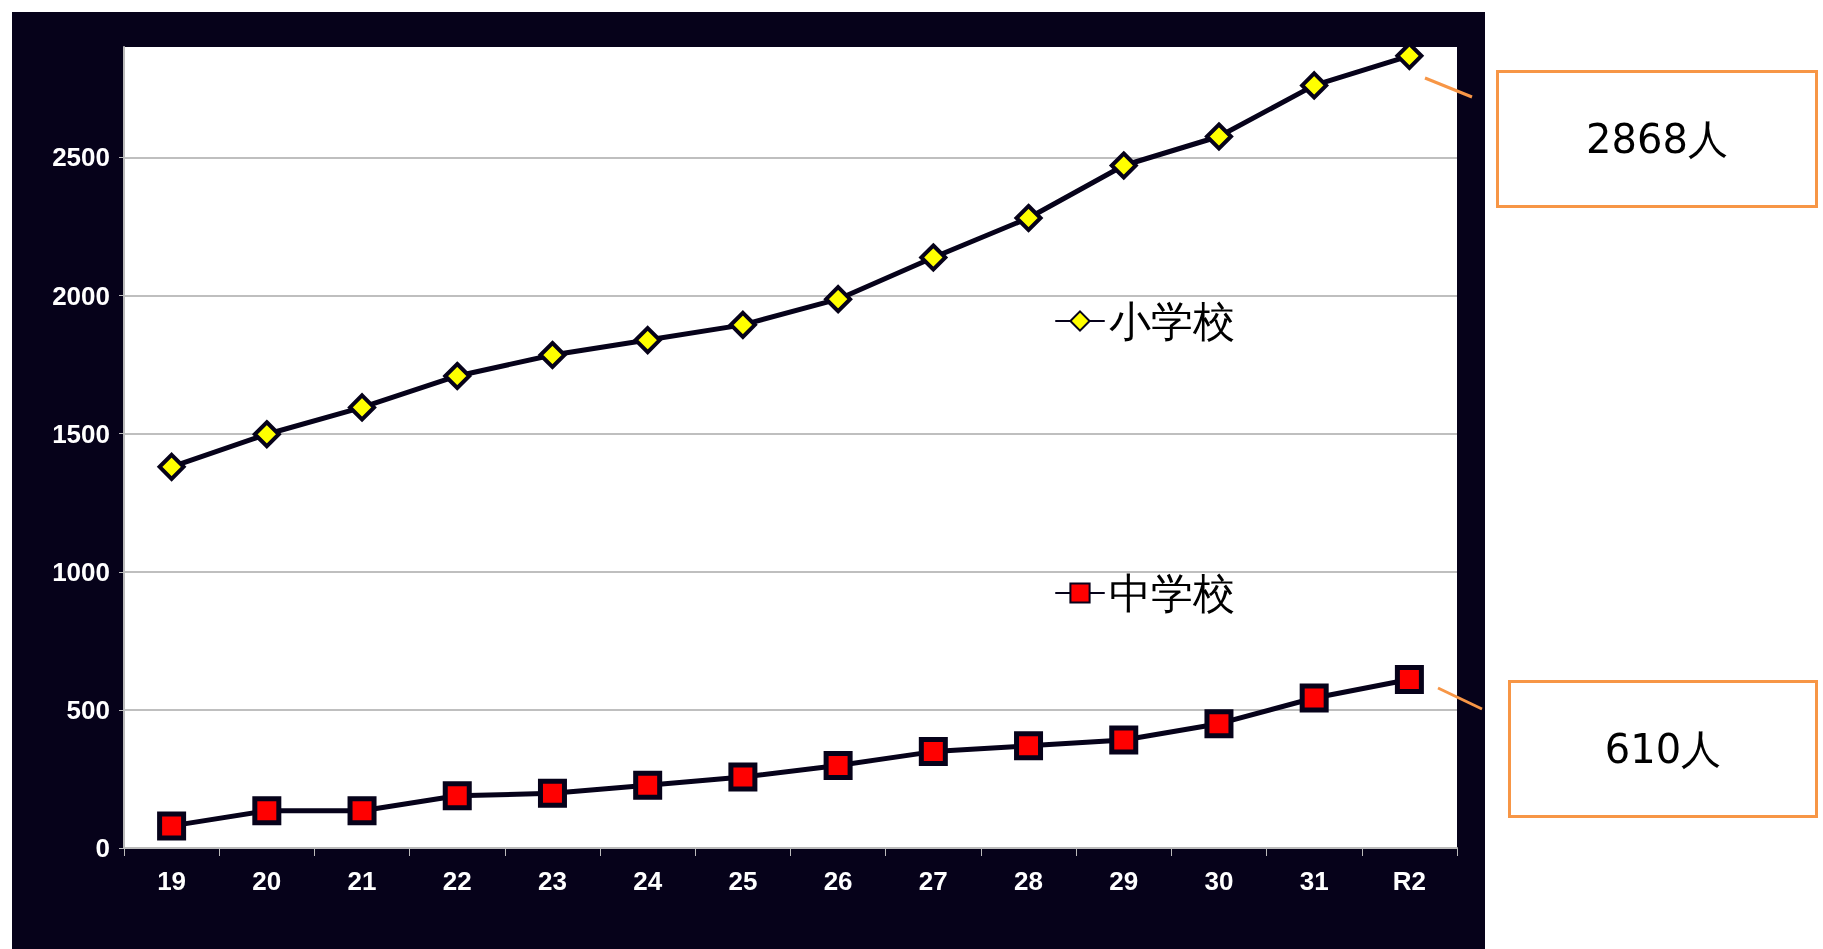 This screenshot has height=949, width=1823. Describe the element at coordinates (1124, 881) in the screenshot. I see `x-tick-label: 29` at that location.